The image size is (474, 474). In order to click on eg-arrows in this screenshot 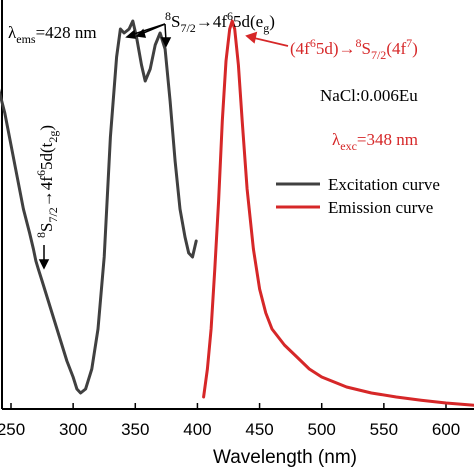, I will do `click(148, 35)`.